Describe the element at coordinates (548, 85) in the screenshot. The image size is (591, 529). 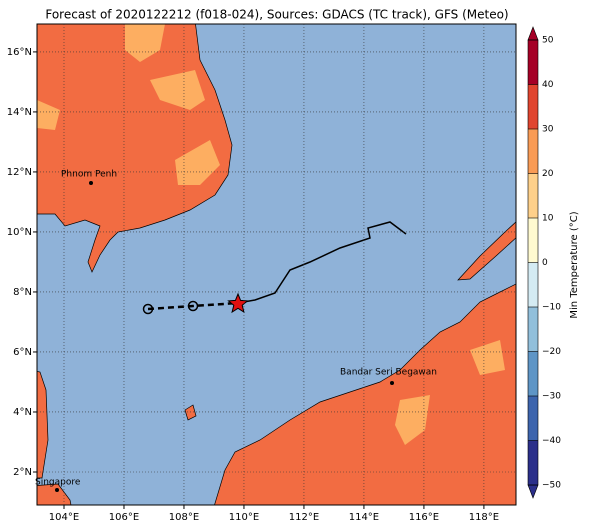
I see `colorbar-tick-label: 40` at that location.